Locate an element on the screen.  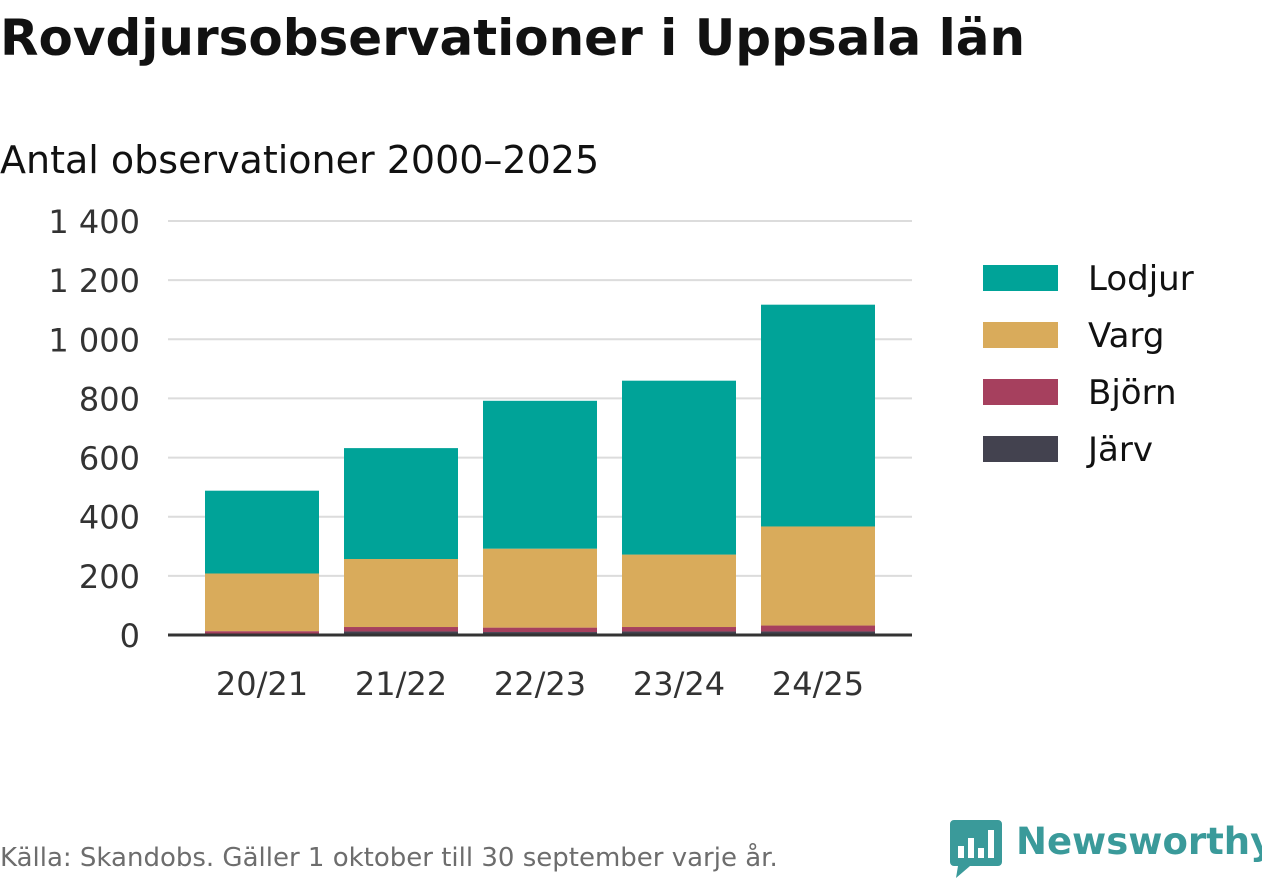
newsworthy-logo-icon is located at coordinates (976, 849).